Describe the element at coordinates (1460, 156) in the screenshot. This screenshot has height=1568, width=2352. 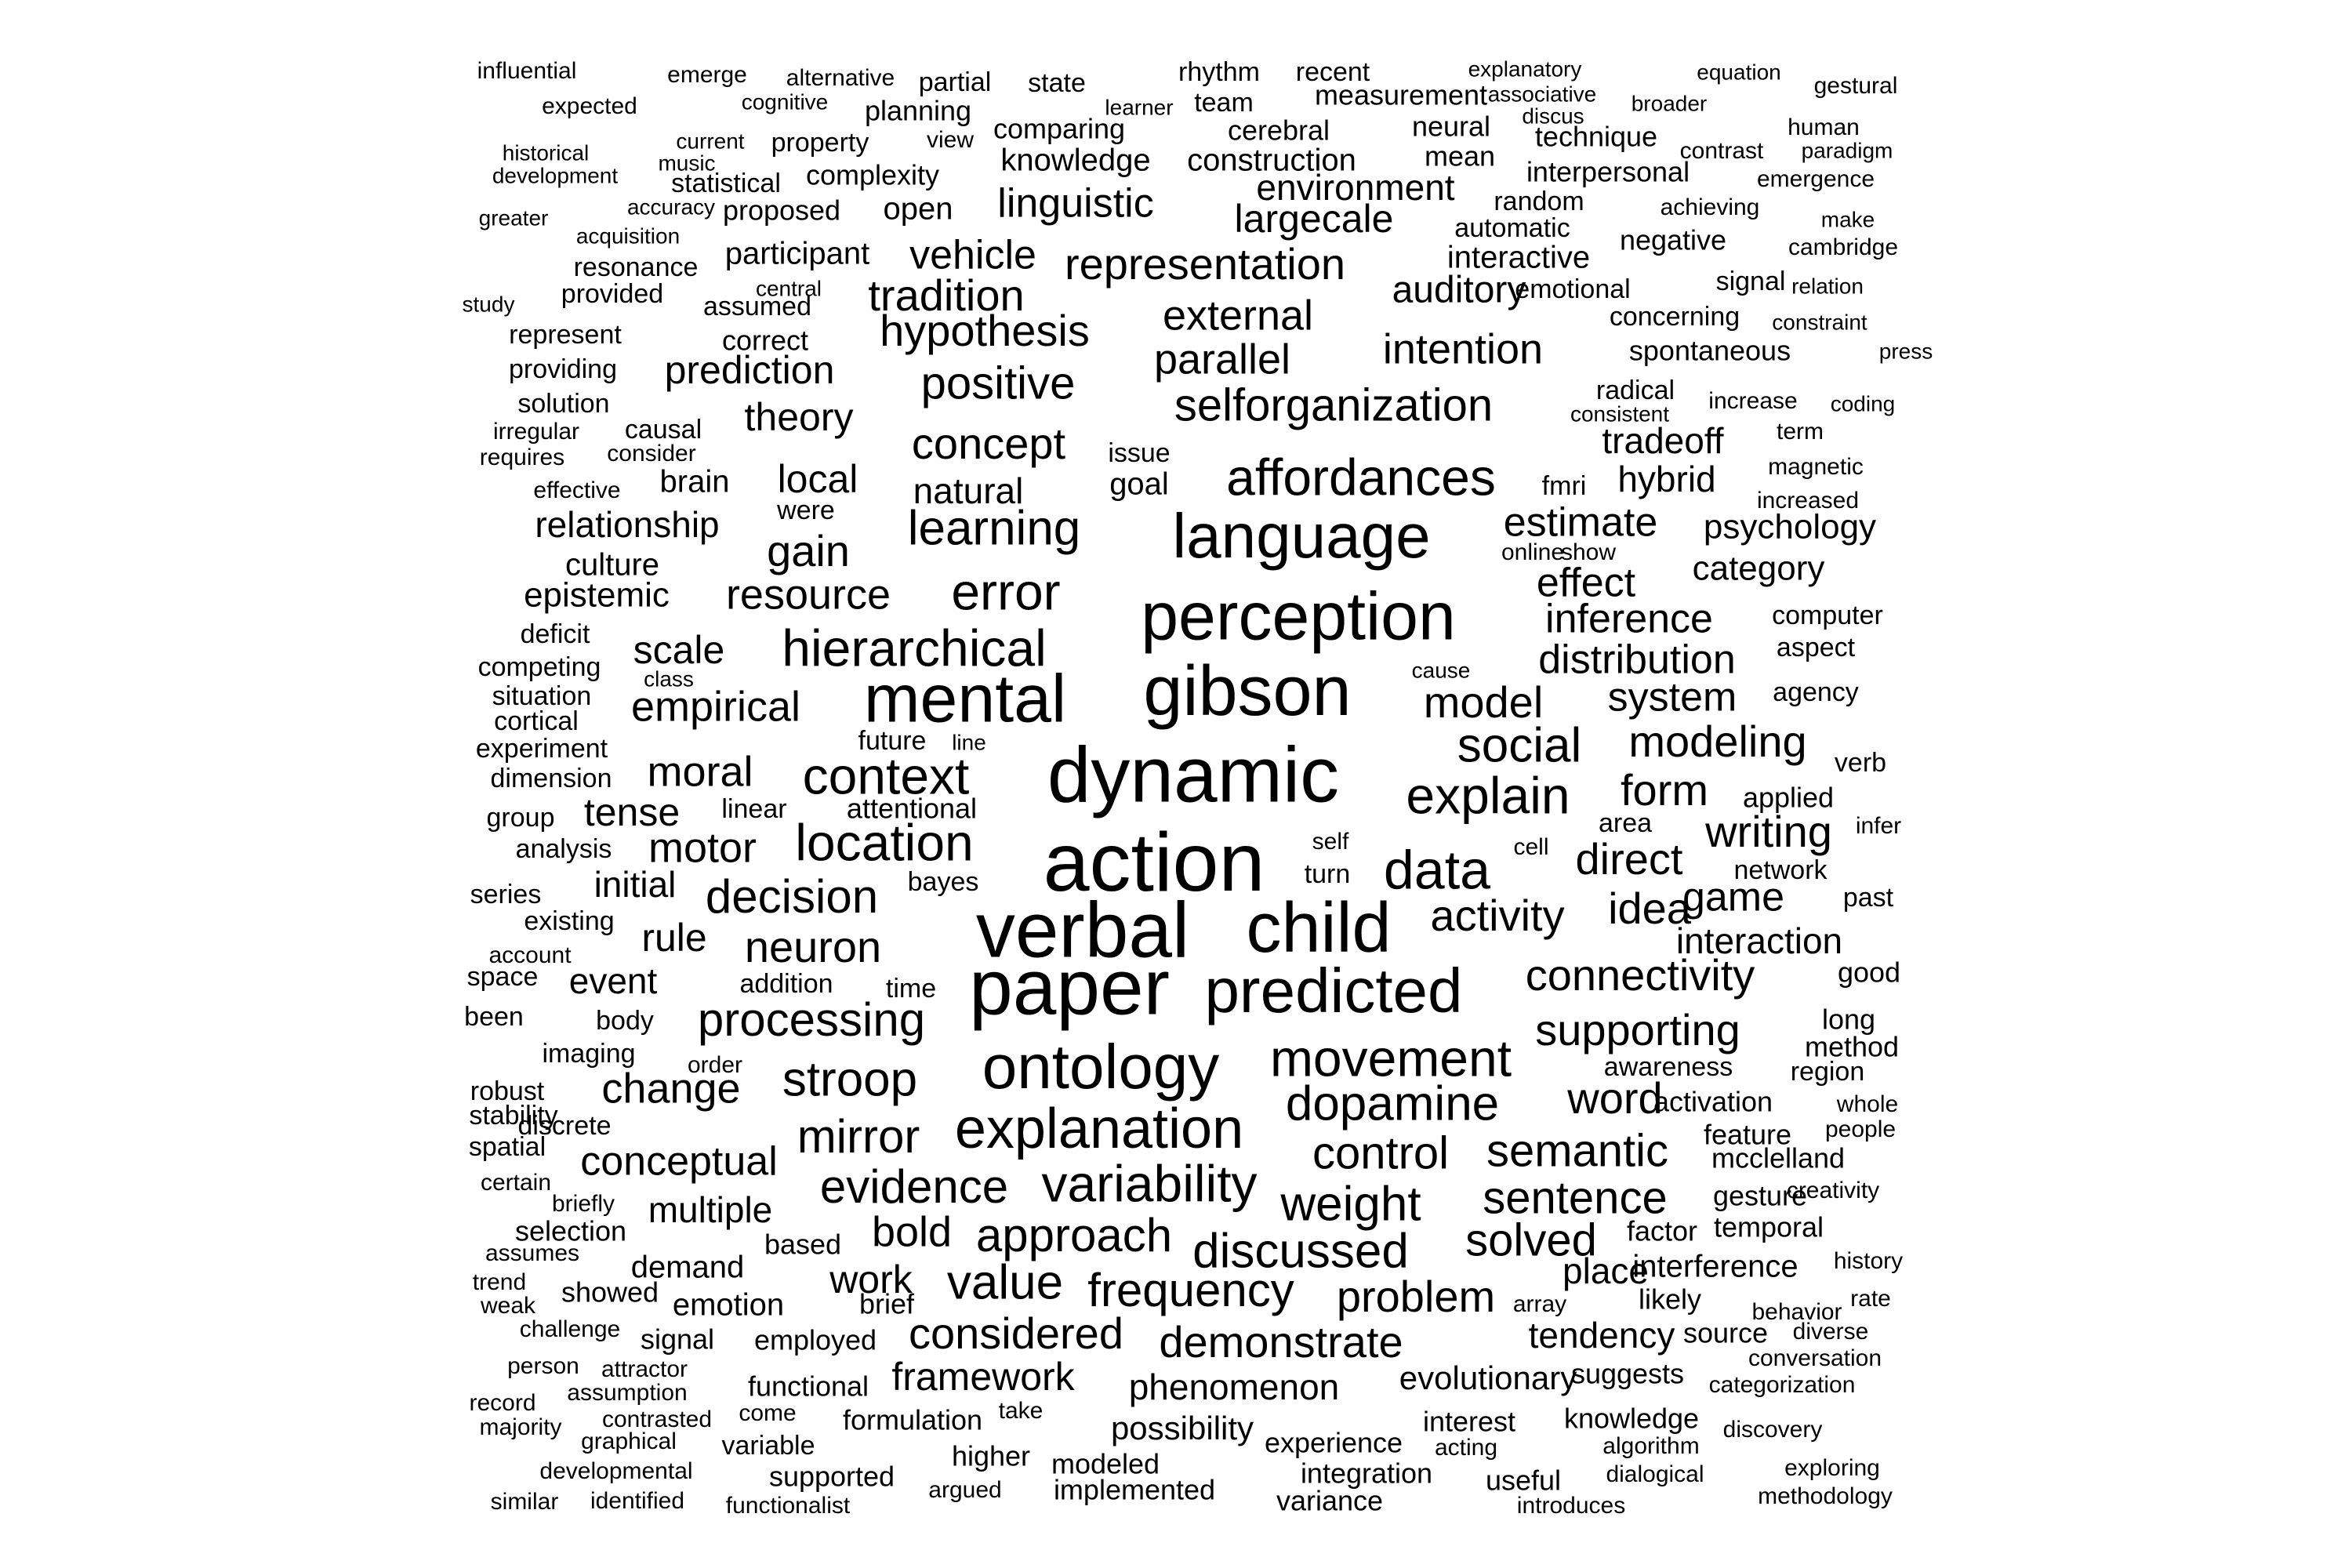
I see `cloud-word-mean: mean` at that location.